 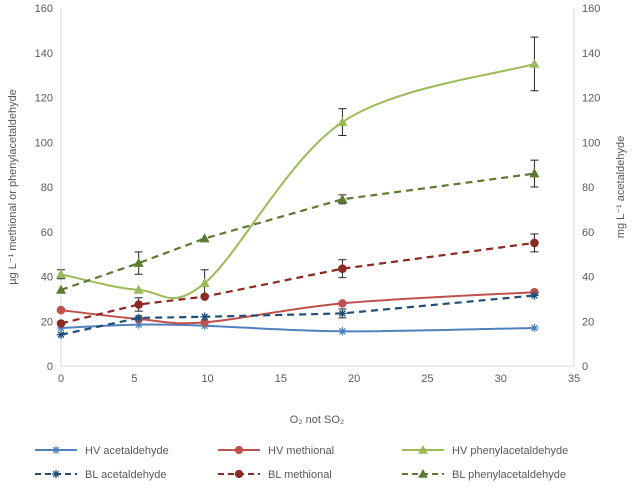 I want to click on y-tick-label-left: 160, so click(x=44, y=9).